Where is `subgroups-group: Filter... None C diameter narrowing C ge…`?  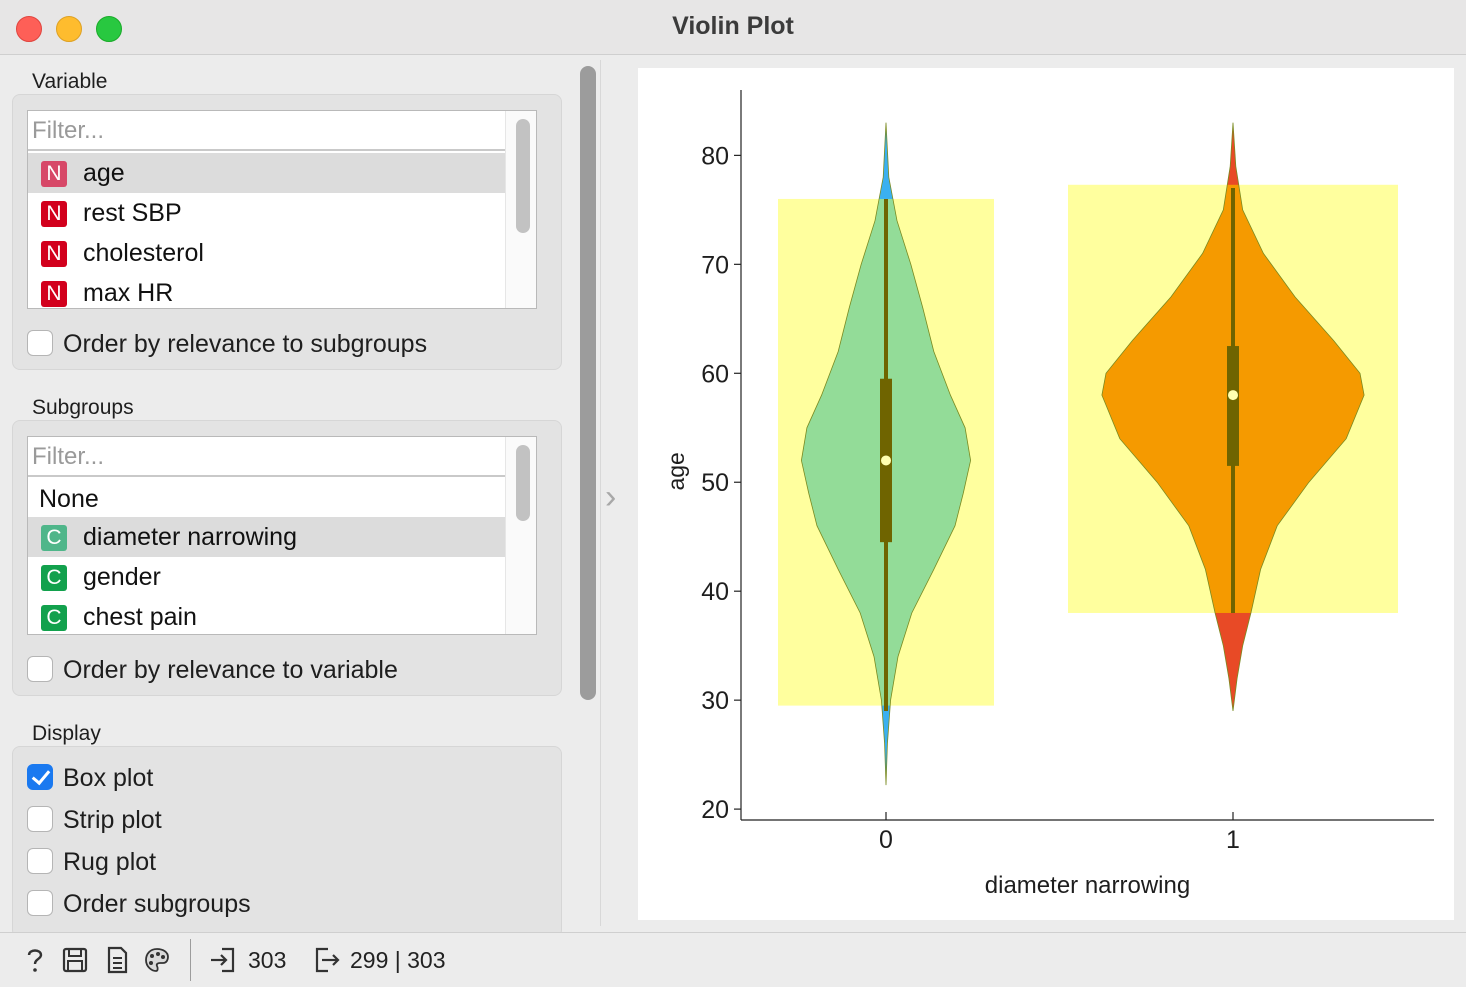
subgroups-group: Filter... None C diameter narrowing C ge… is located at coordinates (287, 558).